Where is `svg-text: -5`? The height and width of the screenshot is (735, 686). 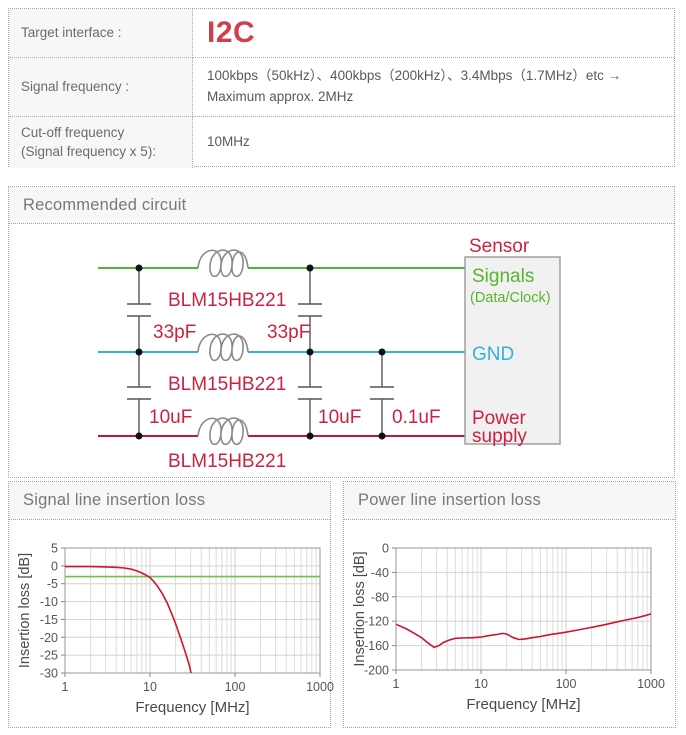 svg-text: -5 is located at coordinates (52, 584).